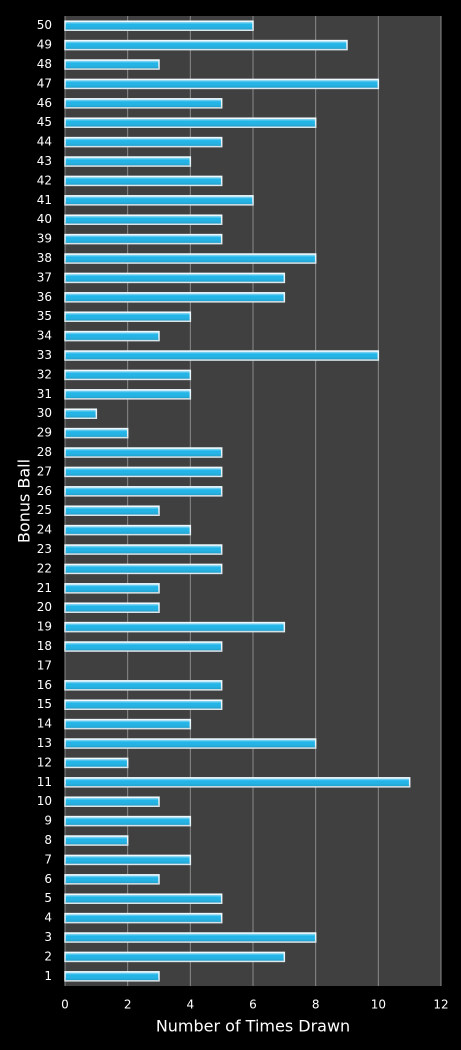 This screenshot has width=461, height=1050. What do you see at coordinates (48, 956) in the screenshot?
I see `y-tick-label: 2` at bounding box center [48, 956].